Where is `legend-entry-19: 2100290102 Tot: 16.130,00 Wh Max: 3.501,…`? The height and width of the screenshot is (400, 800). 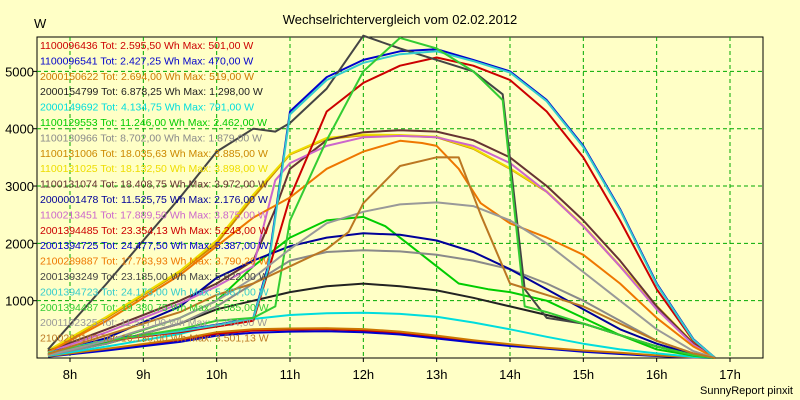
legend-entry-19: 2100290102 Tot: 16.130,00 Wh Max: 3.501,… is located at coordinates (154, 339).